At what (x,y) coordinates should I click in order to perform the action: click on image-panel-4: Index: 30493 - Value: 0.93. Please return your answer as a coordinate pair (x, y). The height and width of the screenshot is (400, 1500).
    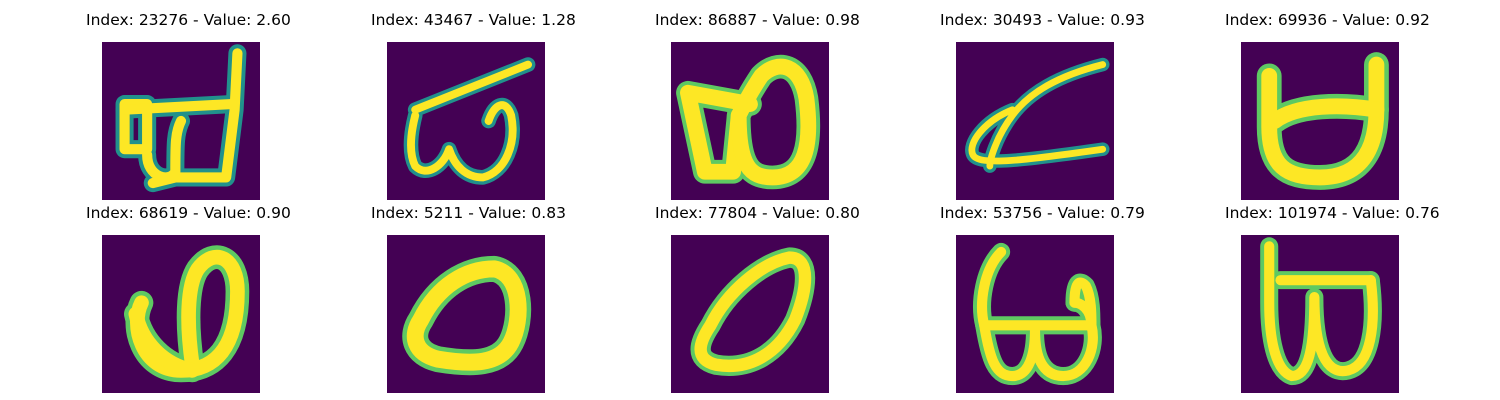
    Looking at the image, I should click on (1042, 108).